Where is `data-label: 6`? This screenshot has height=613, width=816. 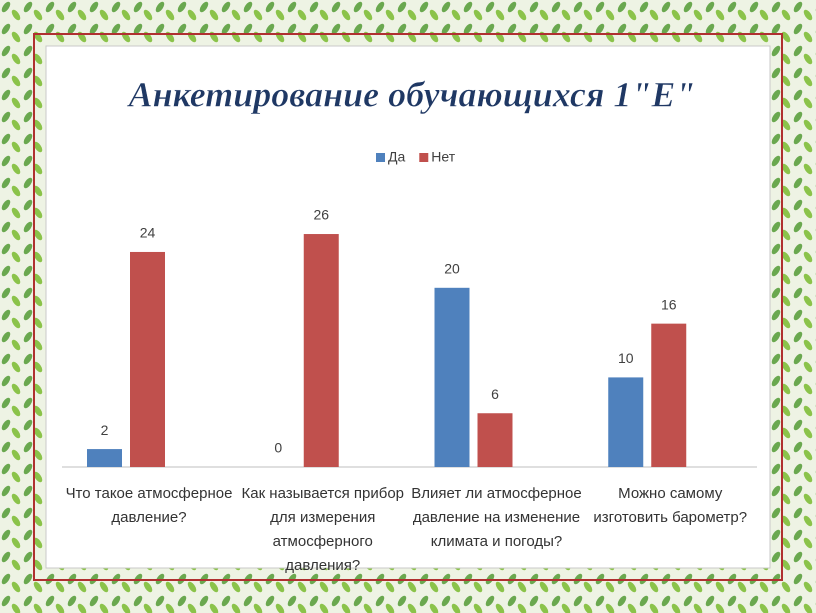
data-label: 6 is located at coordinates (495, 394).